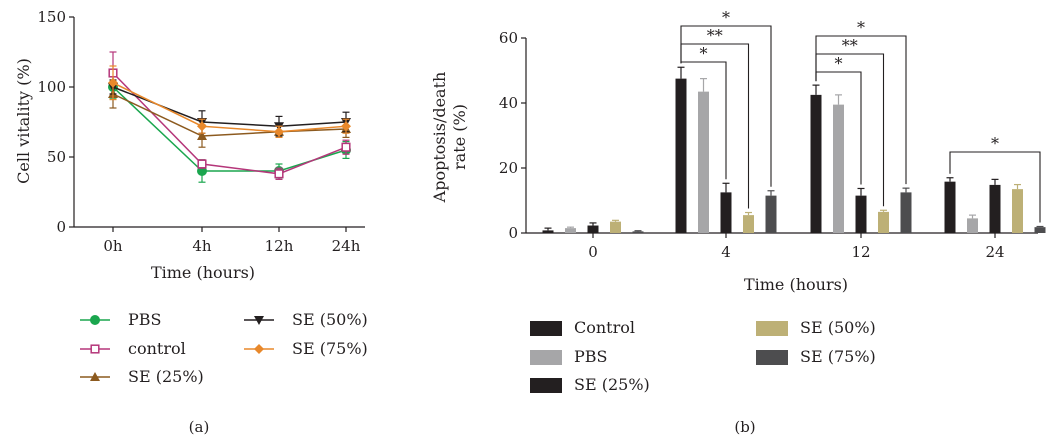 This screenshot has width=1057, height=443. What do you see at coordinates (144, 319) in the screenshot?
I see `panel-a-legend-label: PBS` at bounding box center [144, 319].